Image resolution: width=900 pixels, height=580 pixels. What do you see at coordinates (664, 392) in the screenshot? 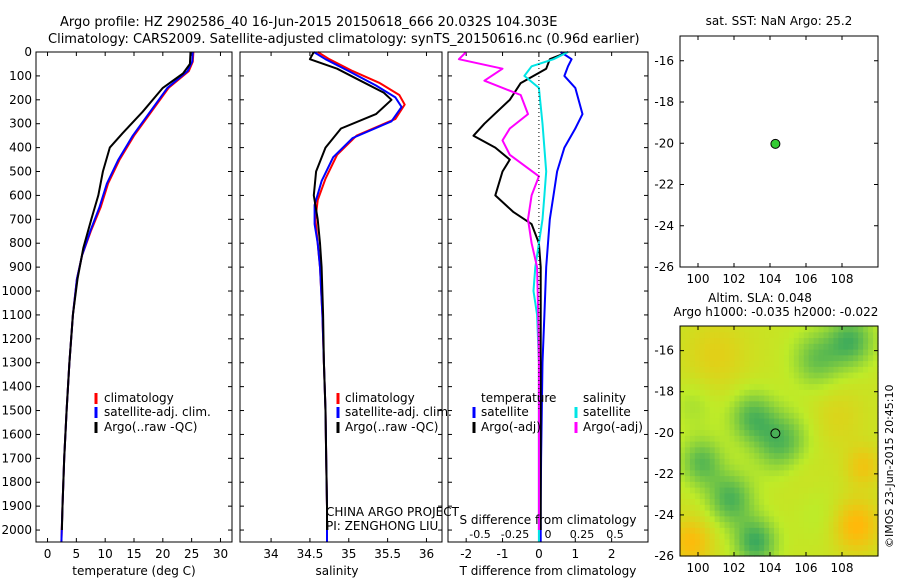
I see `altimetry-ytick-label-1: -18` at bounding box center [664, 392].